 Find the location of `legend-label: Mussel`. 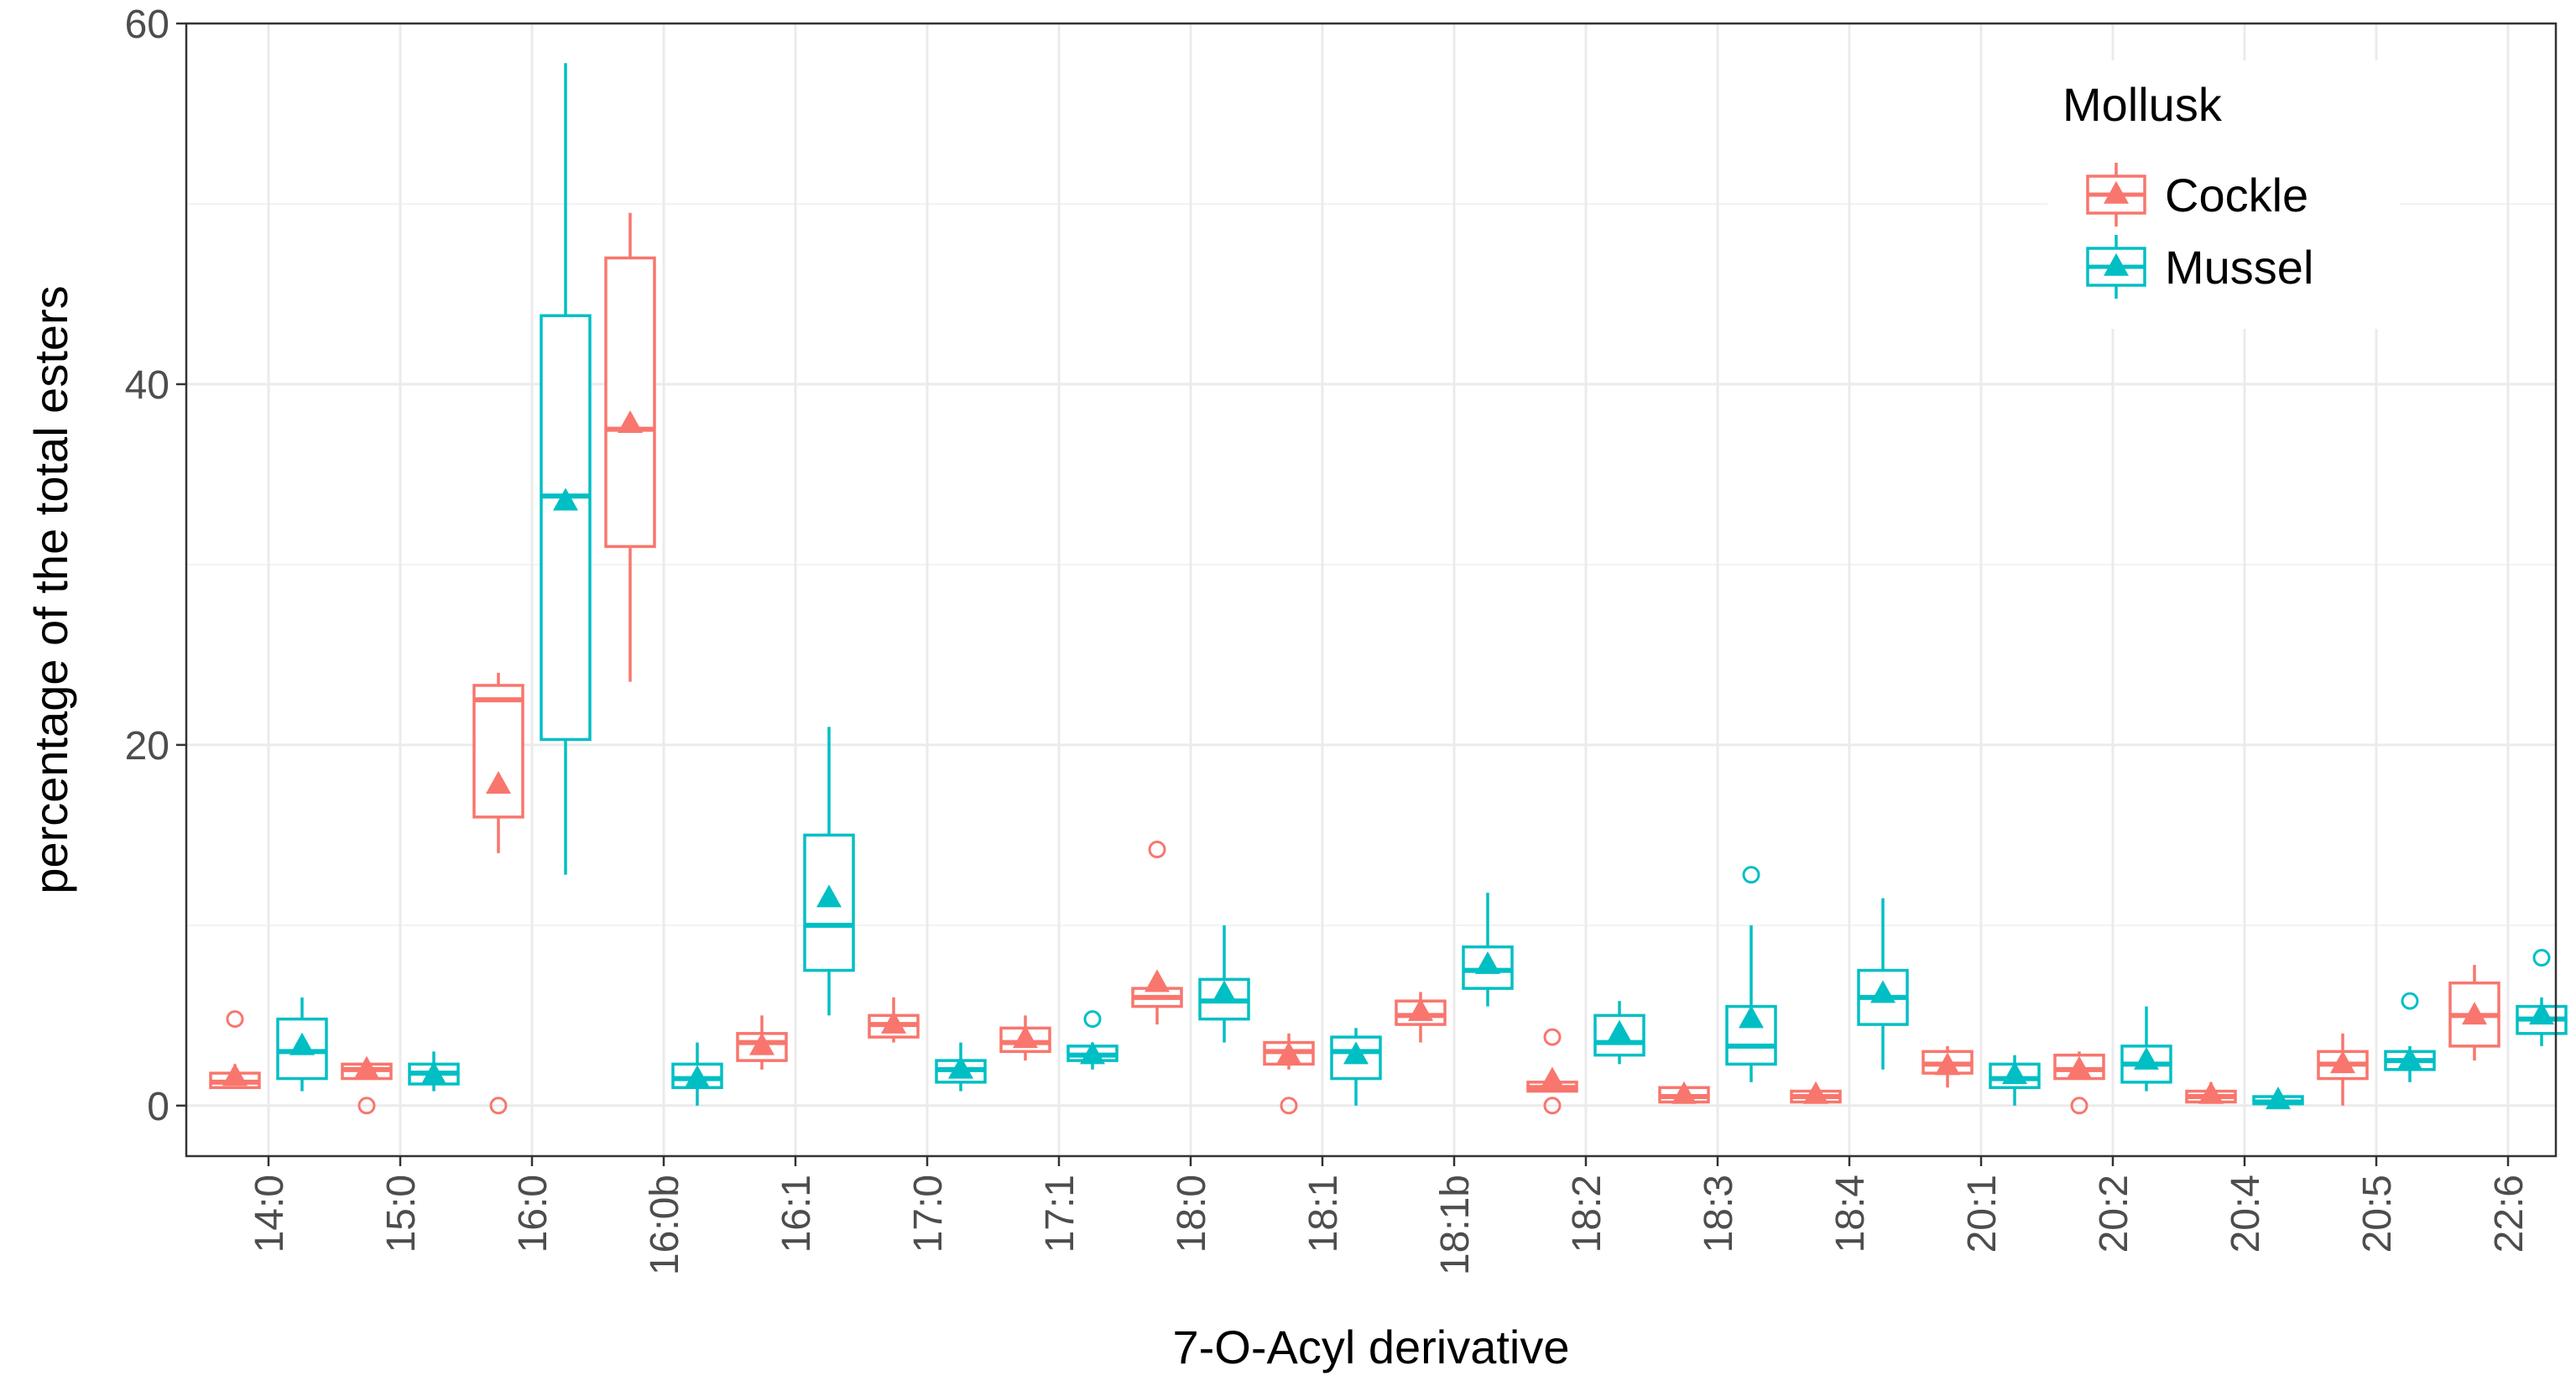

legend-label: Mussel is located at coordinates (2239, 267).